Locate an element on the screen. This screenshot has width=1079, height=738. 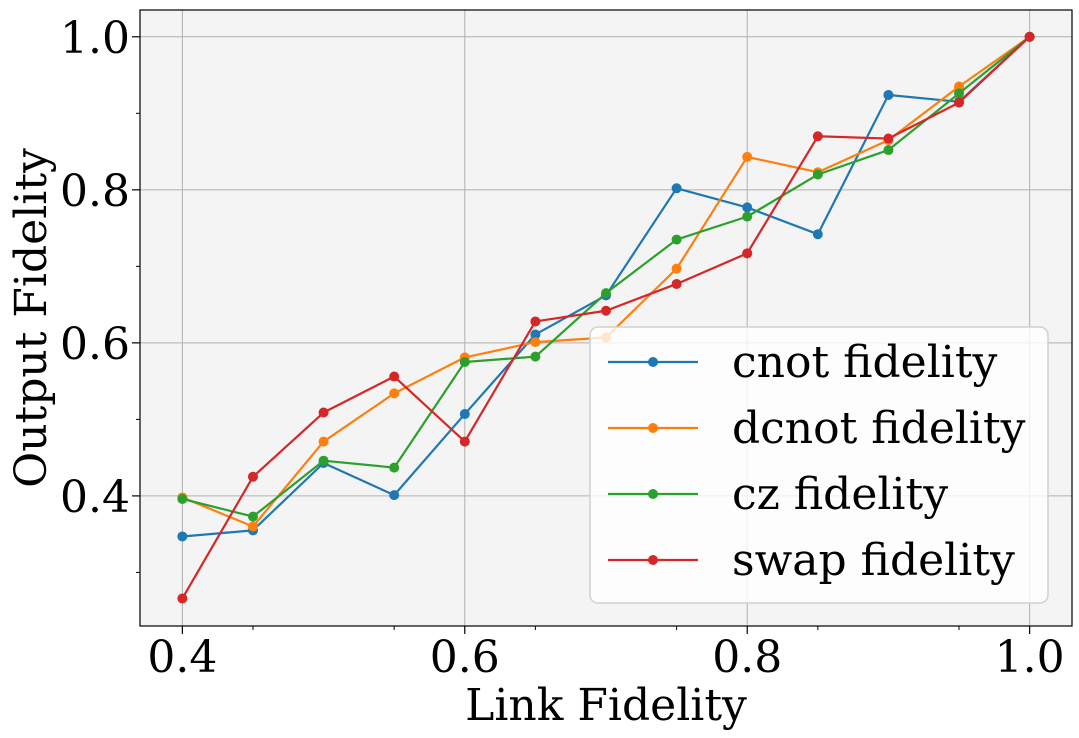
legend-label: cz fidelity is located at coordinates (840, 494).